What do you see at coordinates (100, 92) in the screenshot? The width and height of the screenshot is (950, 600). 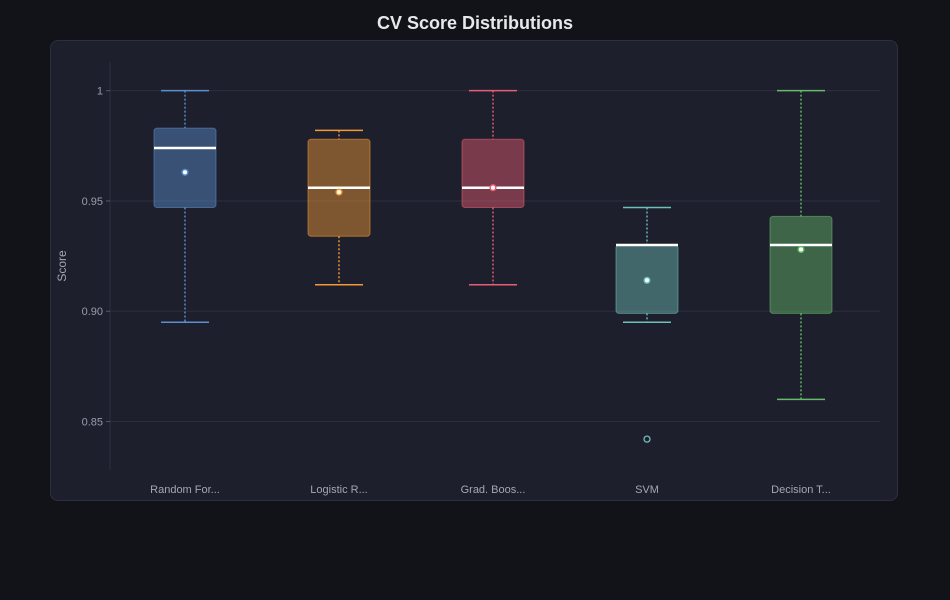 I see `y-tick-label: 1` at bounding box center [100, 92].